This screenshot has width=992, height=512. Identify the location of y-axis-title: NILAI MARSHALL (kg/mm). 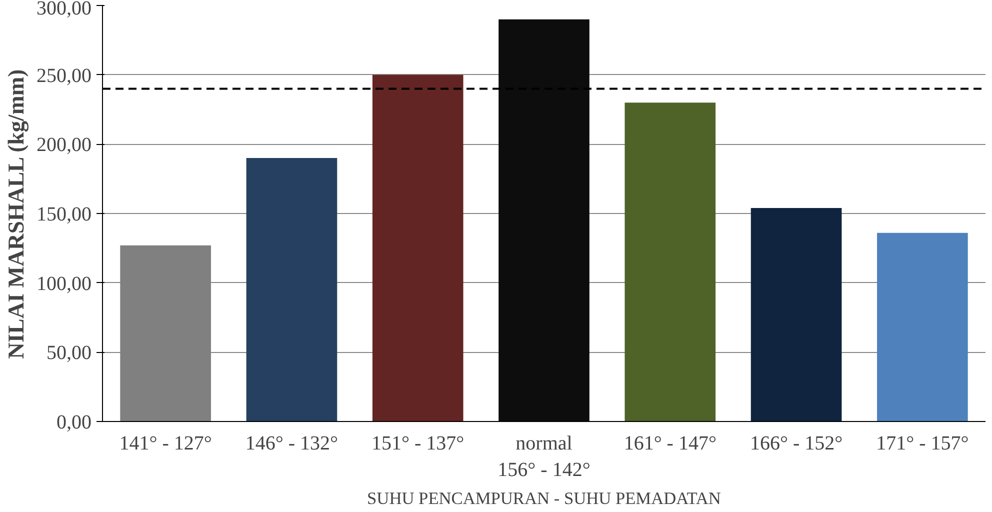
(16, 214).